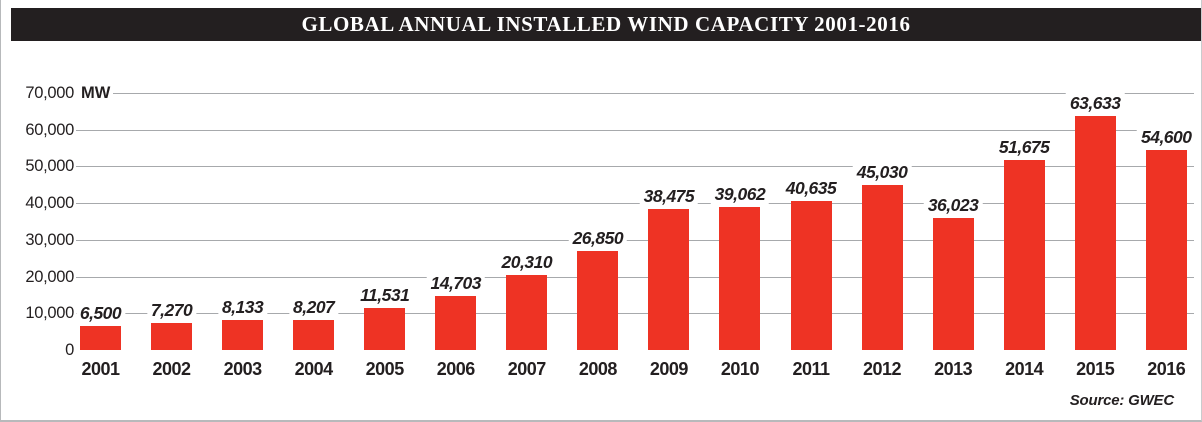 The image size is (1202, 422). What do you see at coordinates (1024, 255) in the screenshot?
I see `bar-2014` at bounding box center [1024, 255].